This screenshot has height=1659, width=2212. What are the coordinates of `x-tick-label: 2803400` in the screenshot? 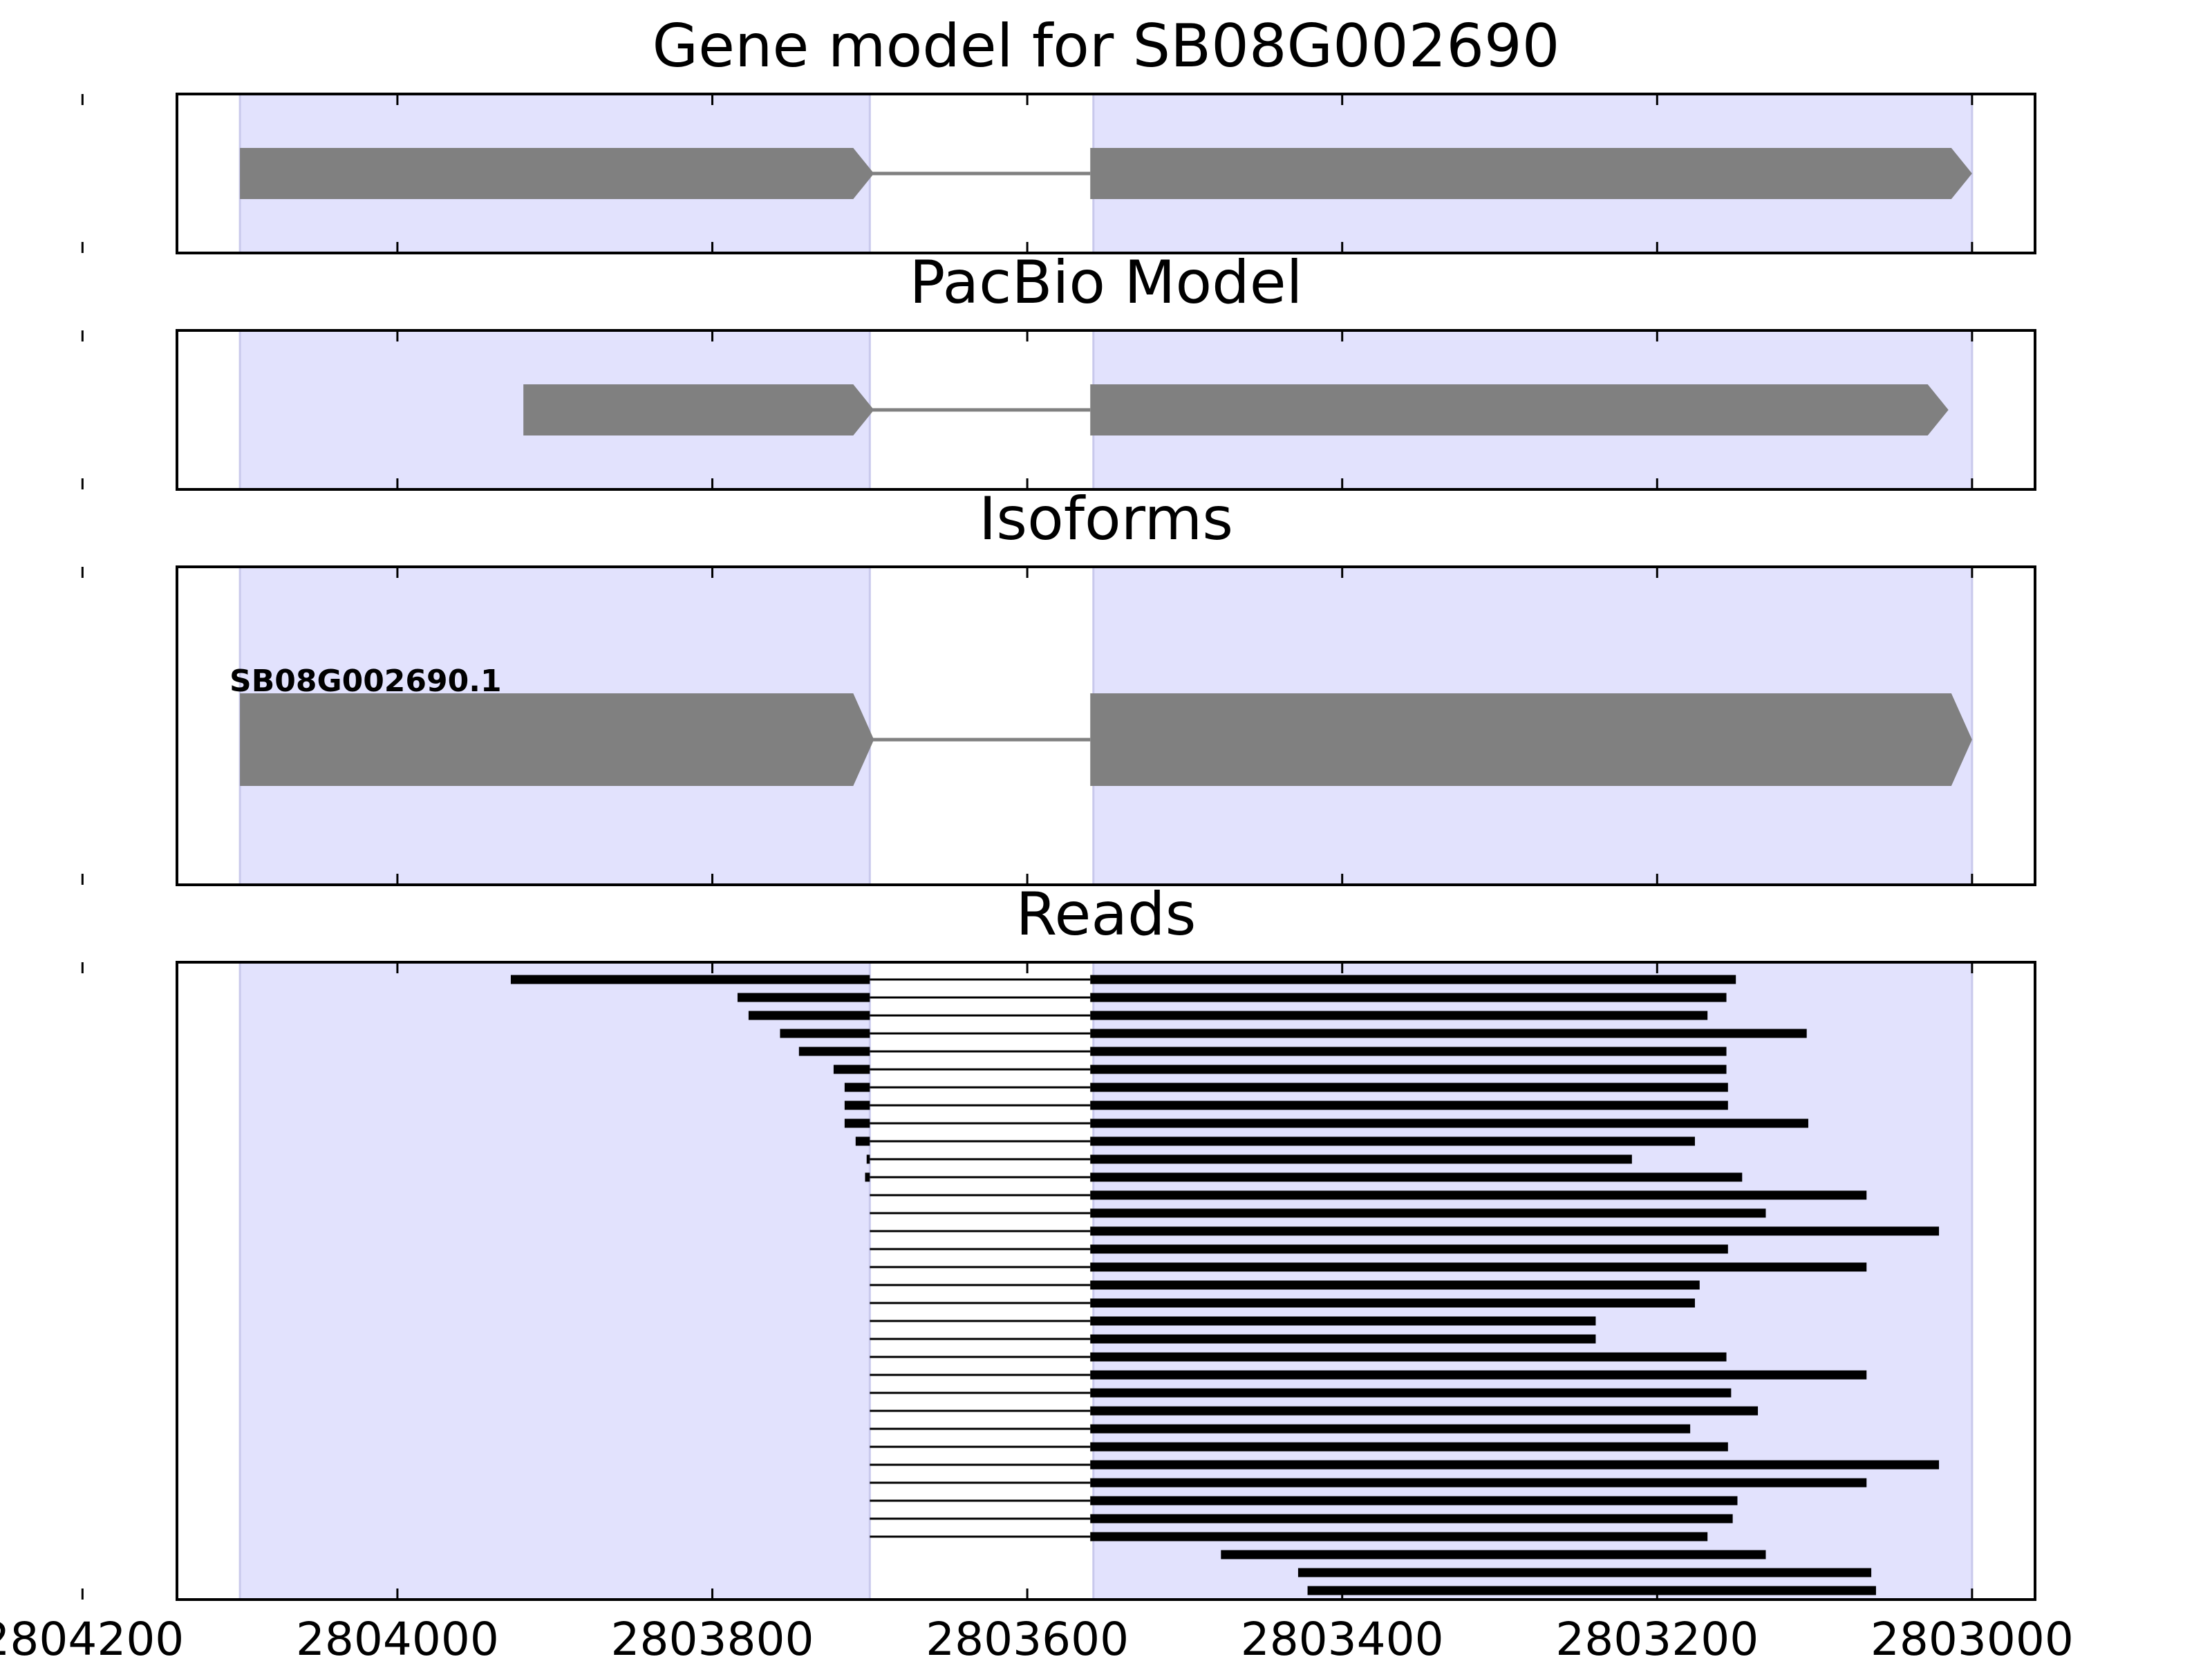 It's located at (1342, 1636).